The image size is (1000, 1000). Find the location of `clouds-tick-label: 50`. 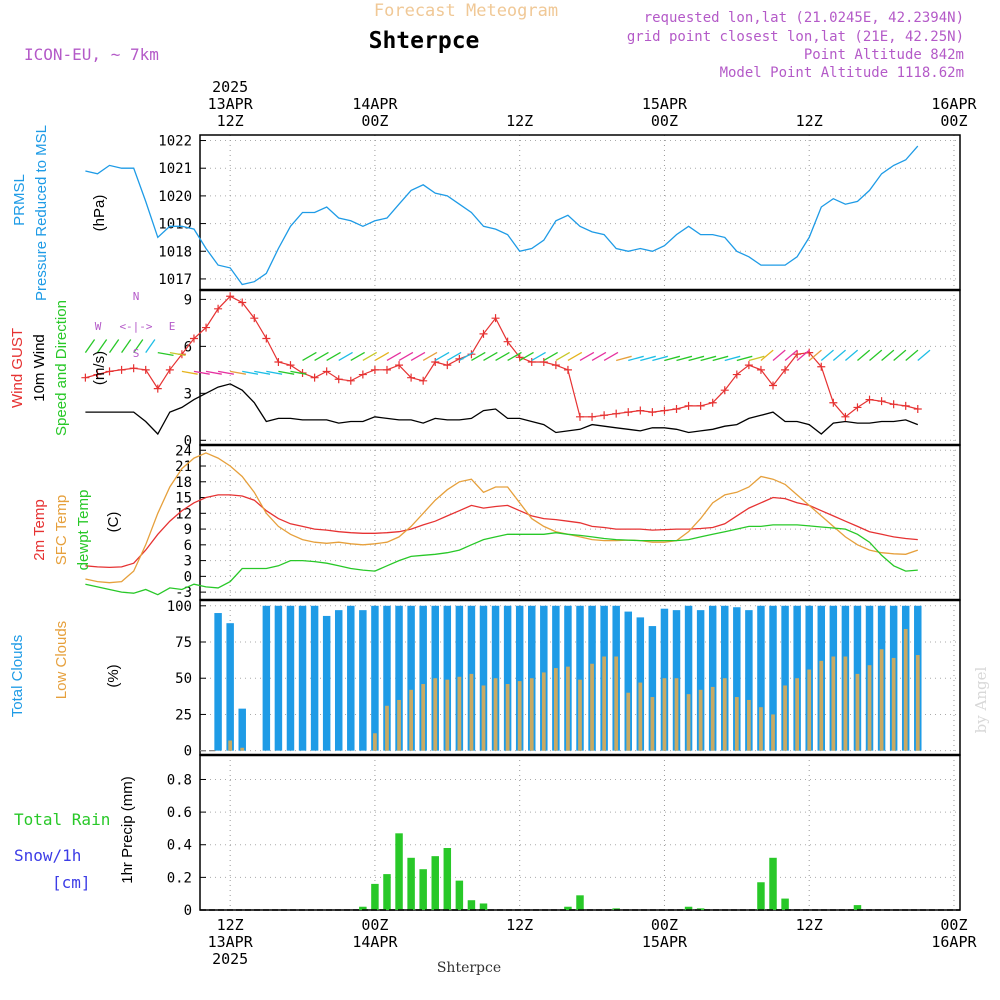

clouds-tick-label: 50 is located at coordinates (183, 679).